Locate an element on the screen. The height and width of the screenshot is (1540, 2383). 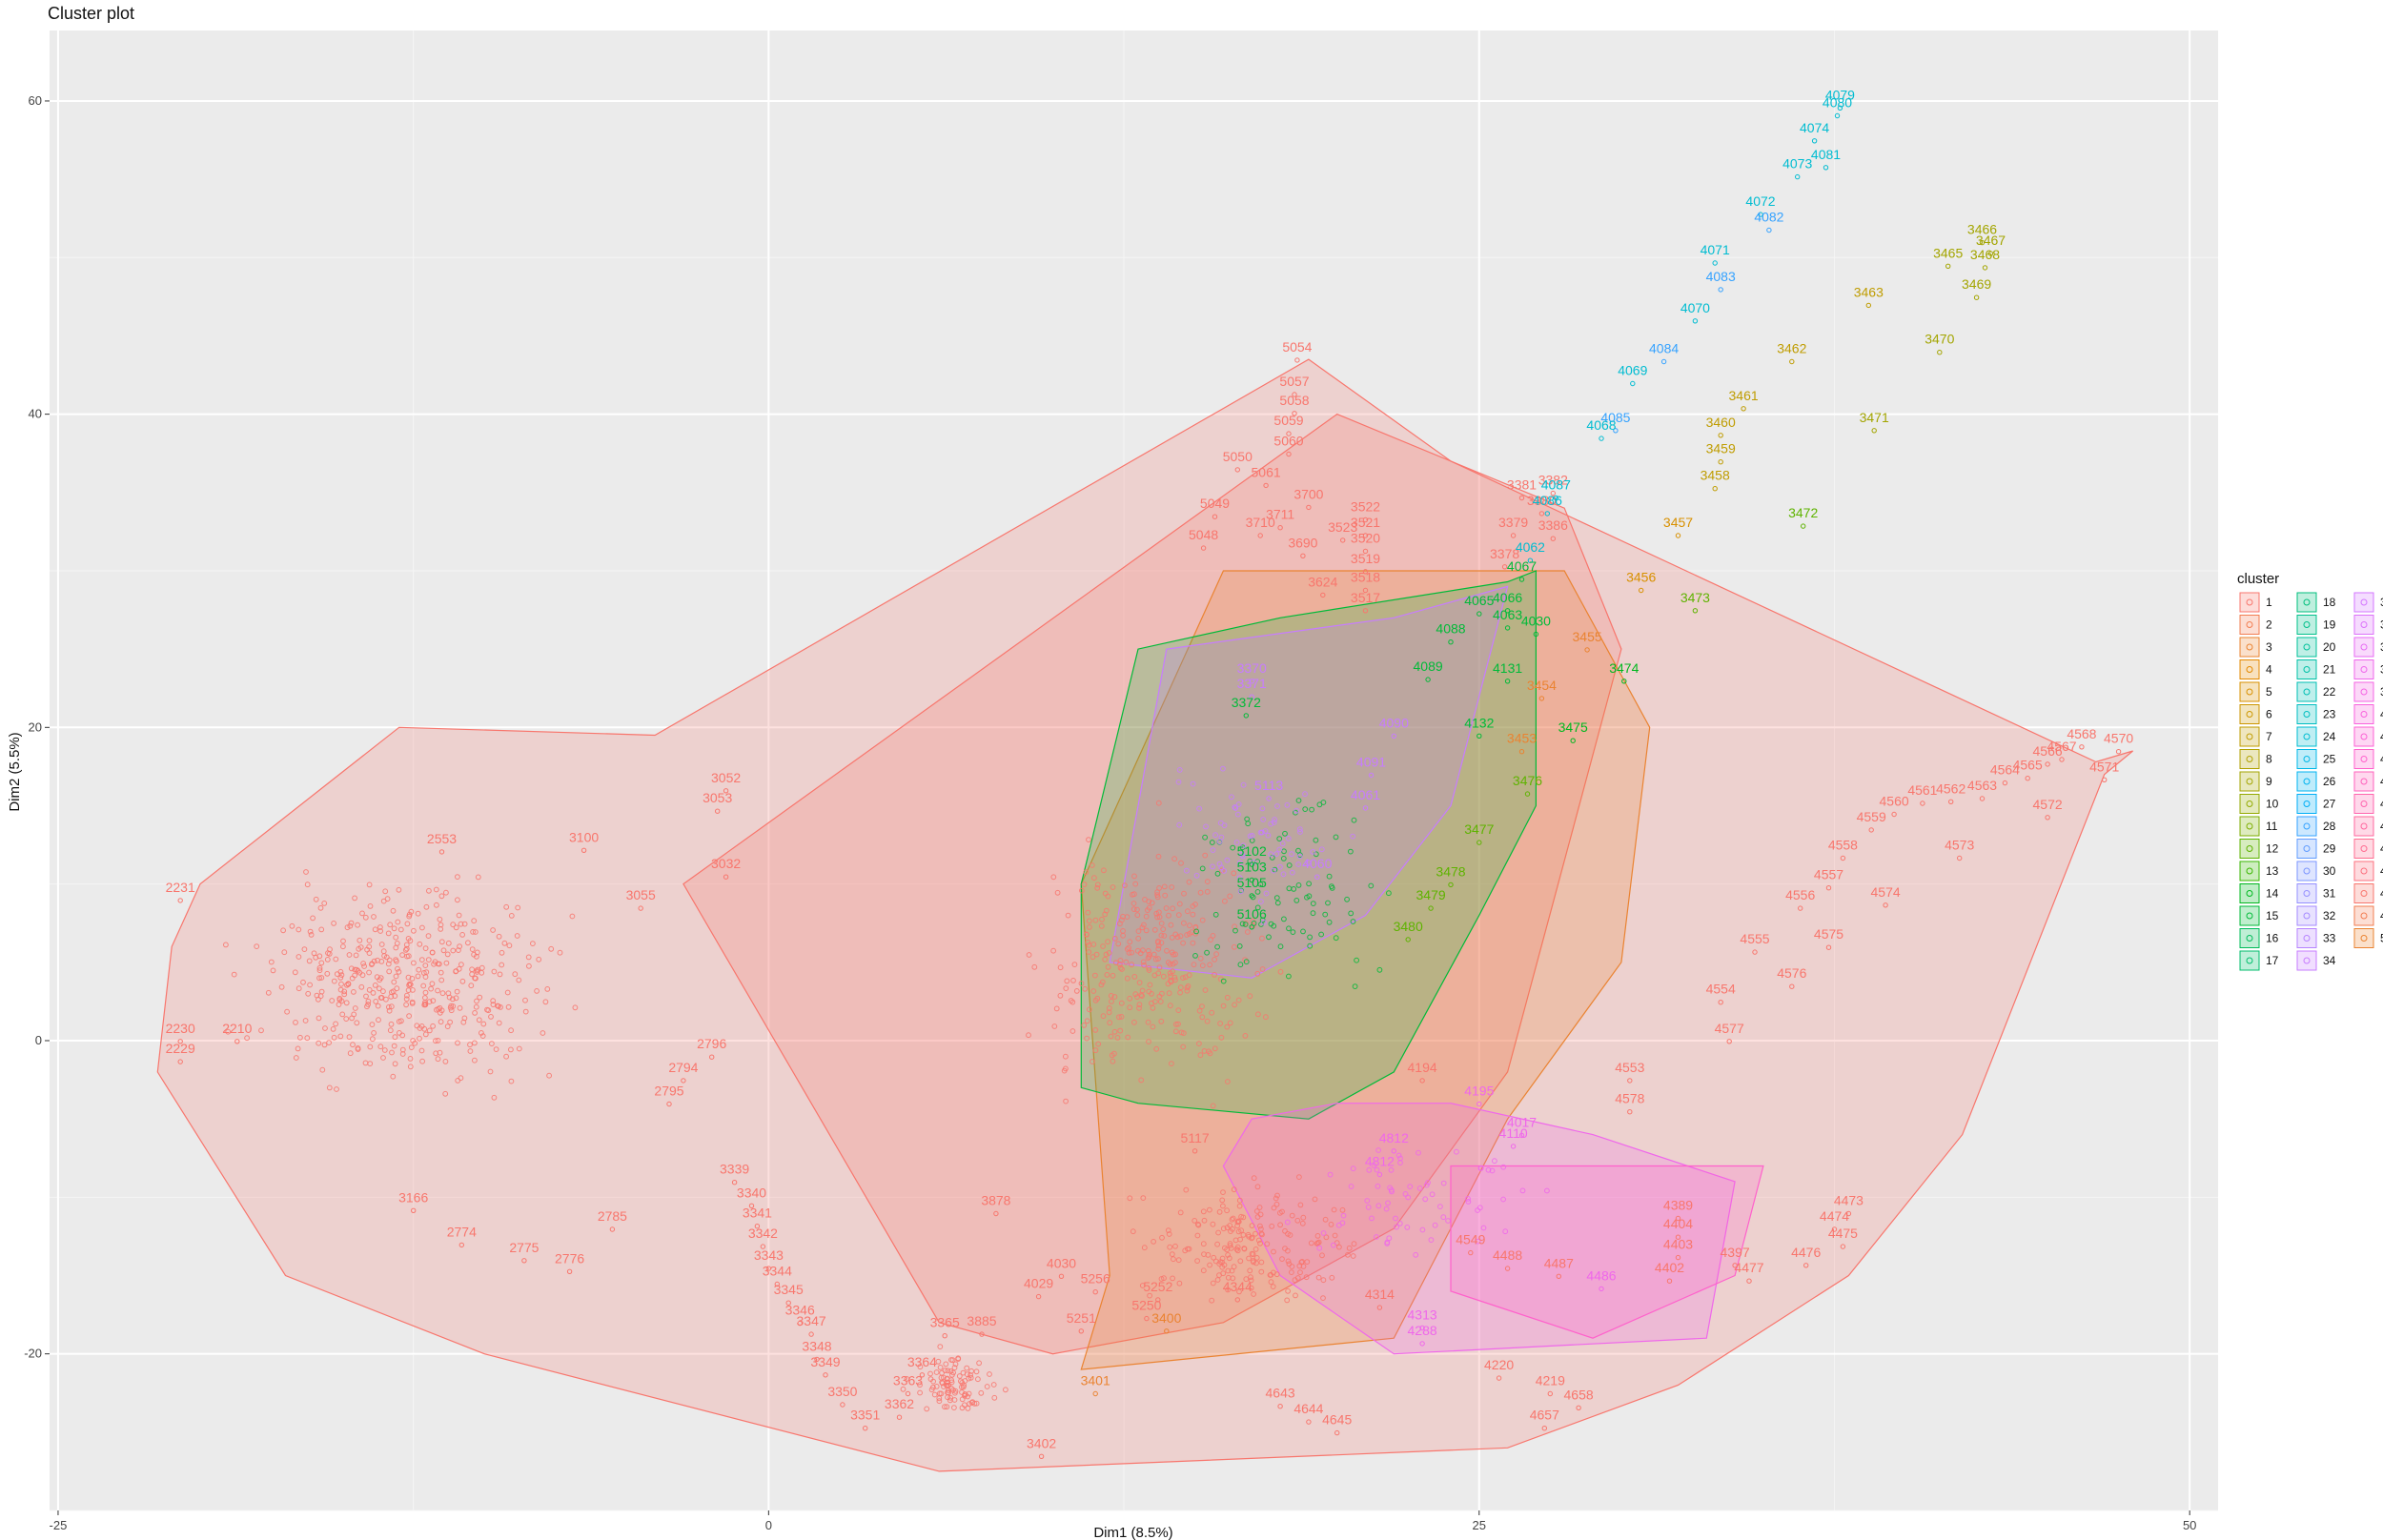
point-label: 3378 is located at coordinates (1505, 553).